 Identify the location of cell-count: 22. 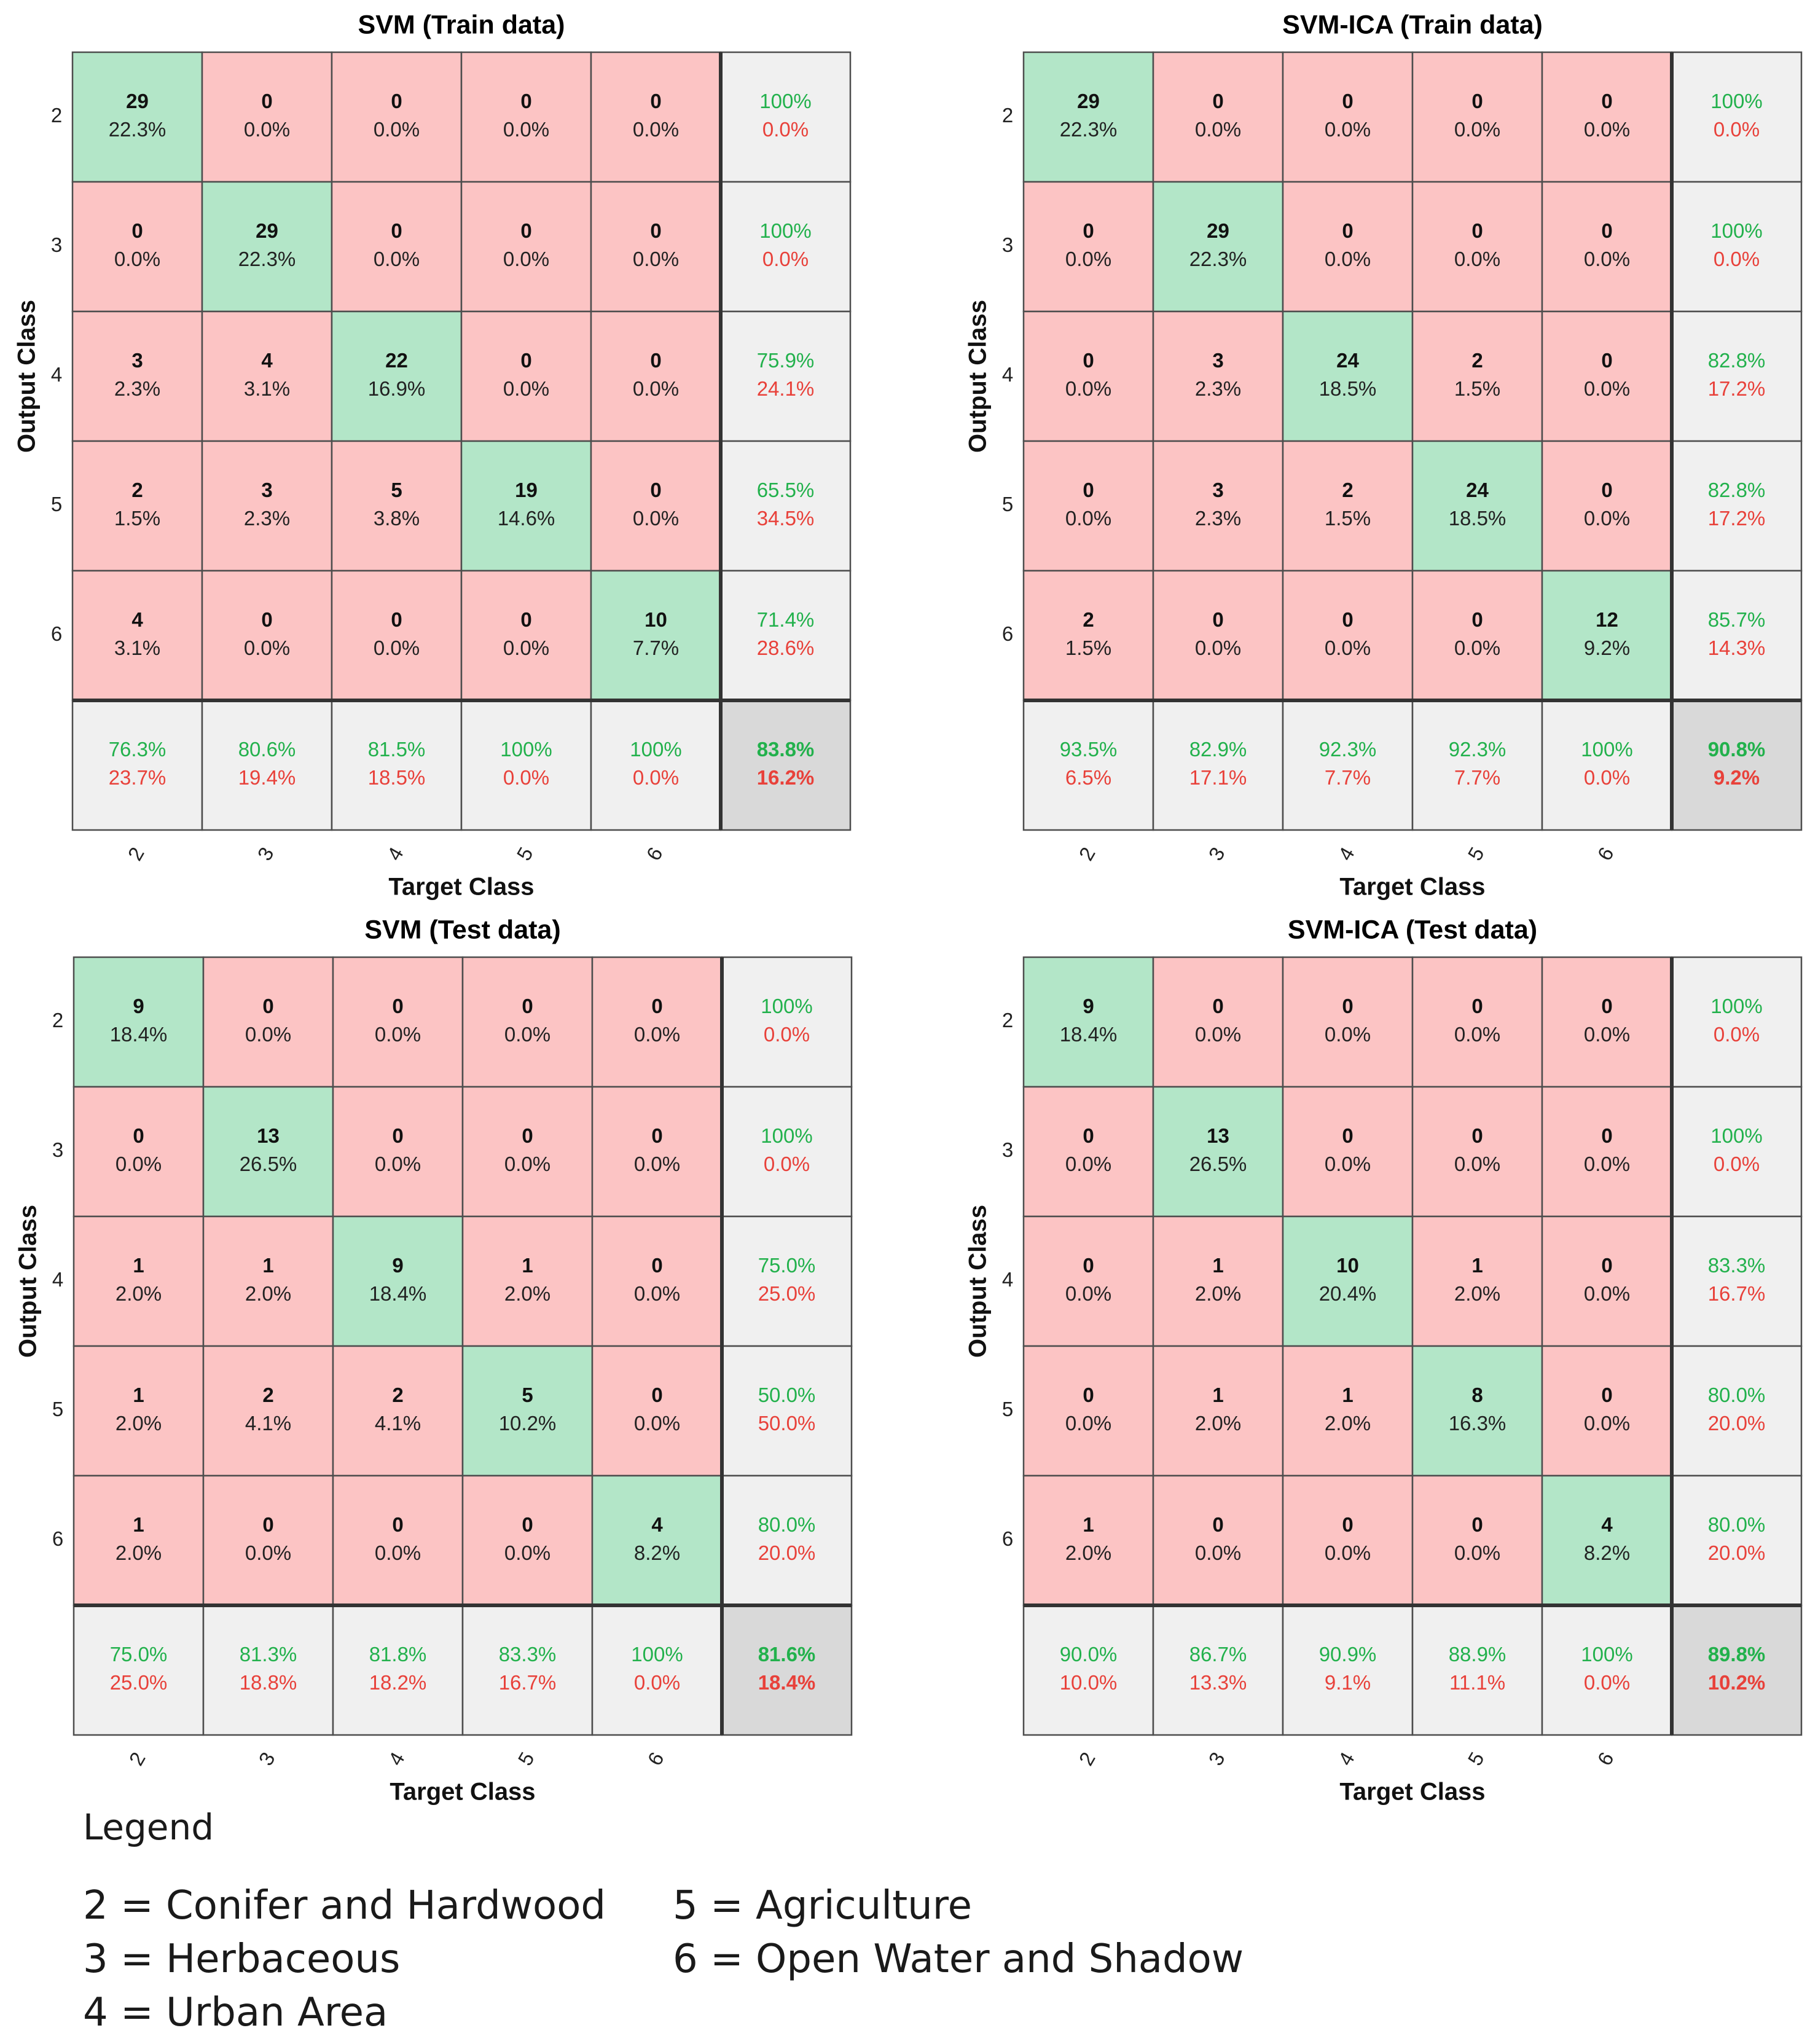
(396, 360).